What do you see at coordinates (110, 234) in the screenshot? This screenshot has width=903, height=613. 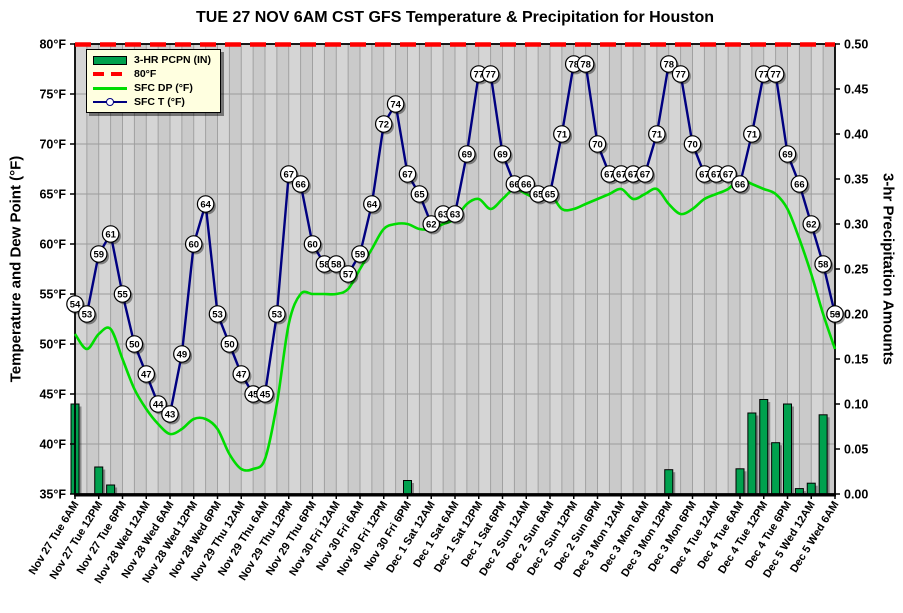 I see `temp-value-label: 61` at bounding box center [110, 234].